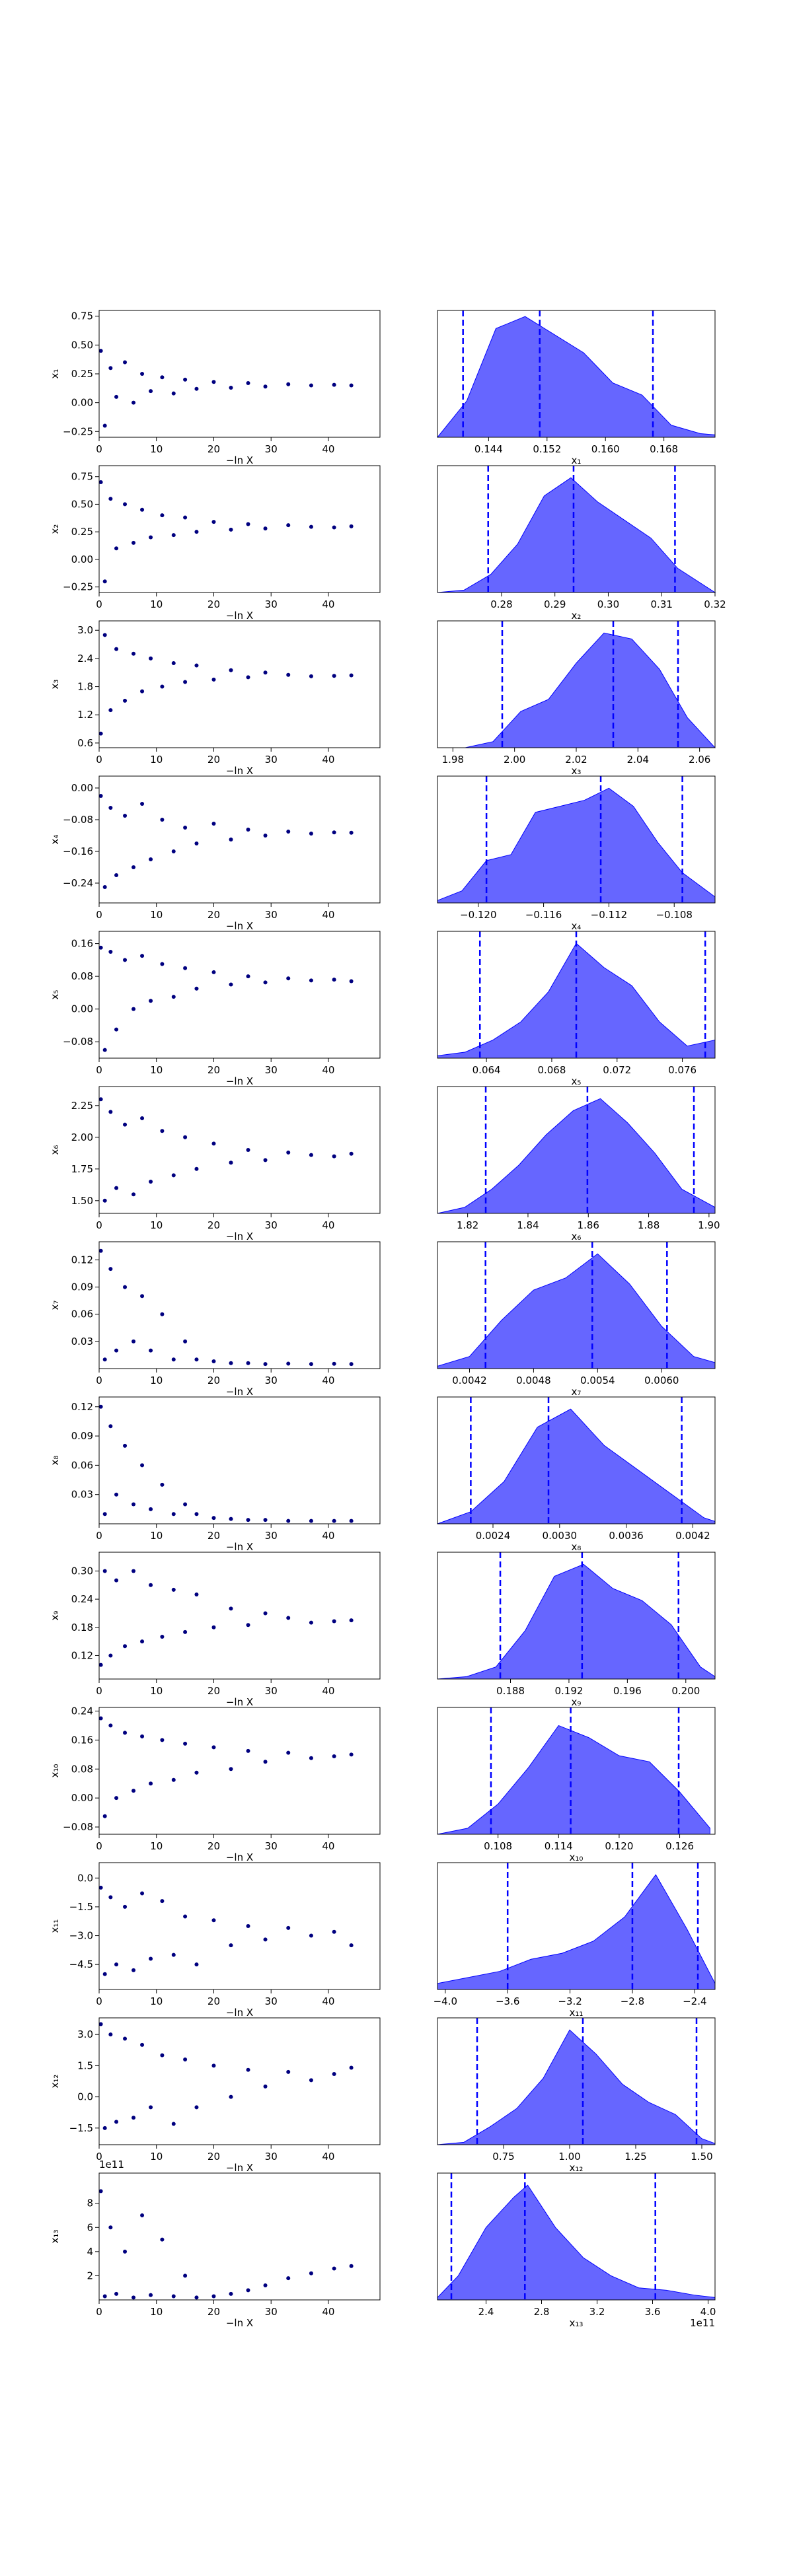  I want to click on x-axis-label: x₉, so click(577, 1702).